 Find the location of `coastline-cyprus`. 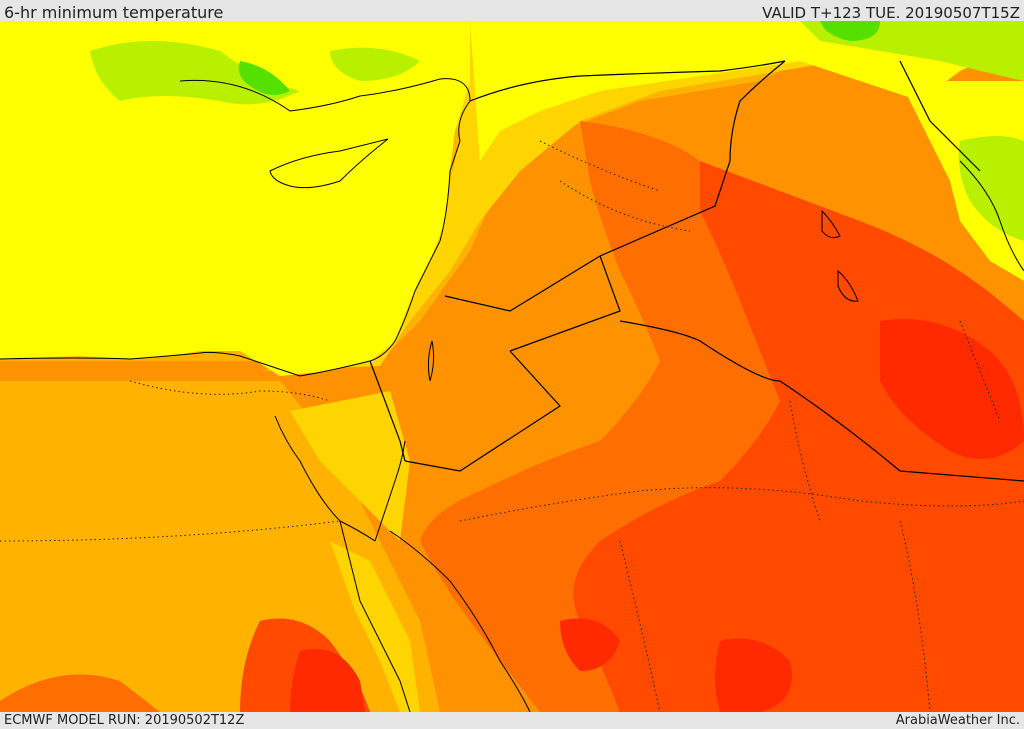

coastline-cyprus is located at coordinates (329, 163).